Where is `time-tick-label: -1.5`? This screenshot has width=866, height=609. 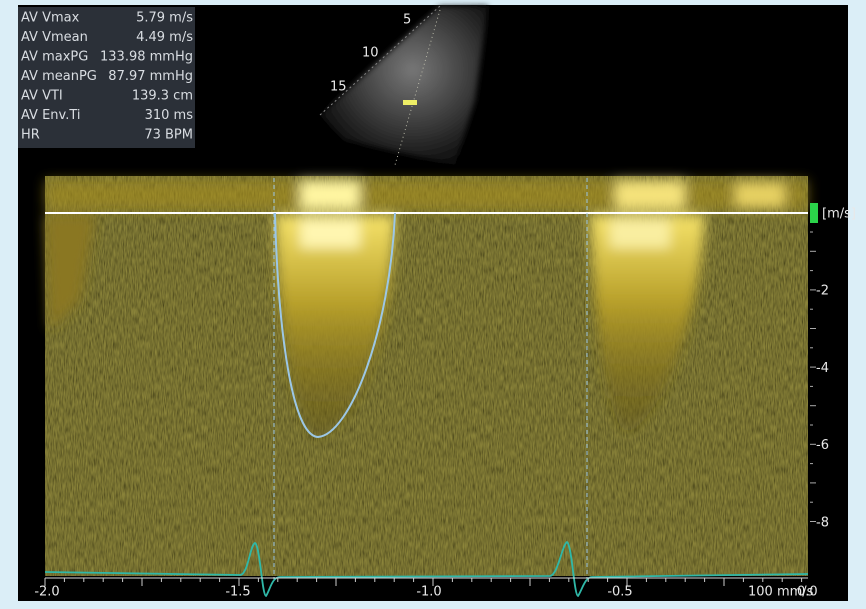
time-tick-label: -1.5 is located at coordinates (237, 592).